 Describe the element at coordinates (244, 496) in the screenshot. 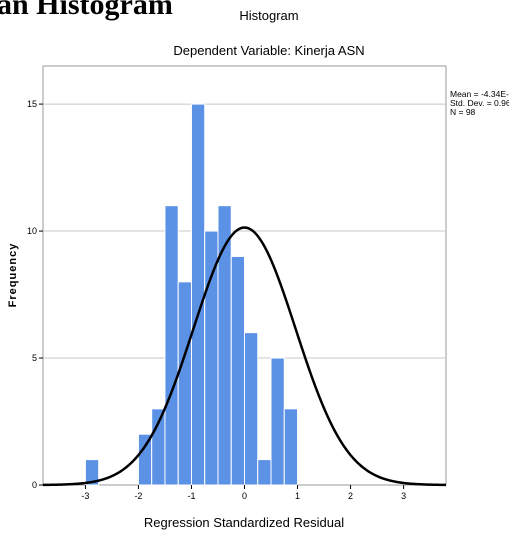

I see `x-tick-label: 0` at that location.